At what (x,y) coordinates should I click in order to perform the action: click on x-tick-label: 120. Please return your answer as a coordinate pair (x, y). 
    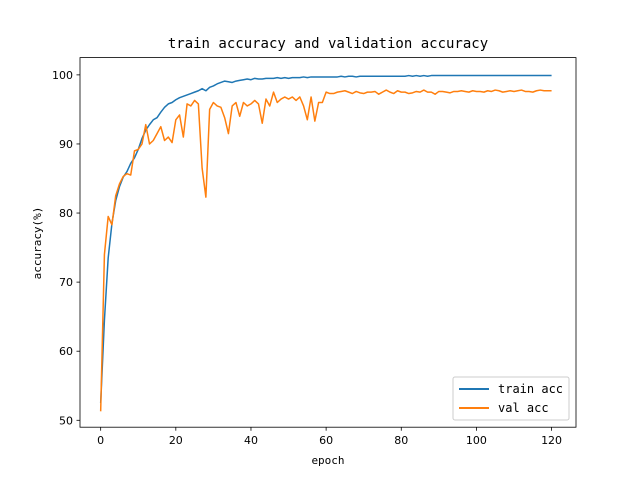
    Looking at the image, I should click on (551, 440).